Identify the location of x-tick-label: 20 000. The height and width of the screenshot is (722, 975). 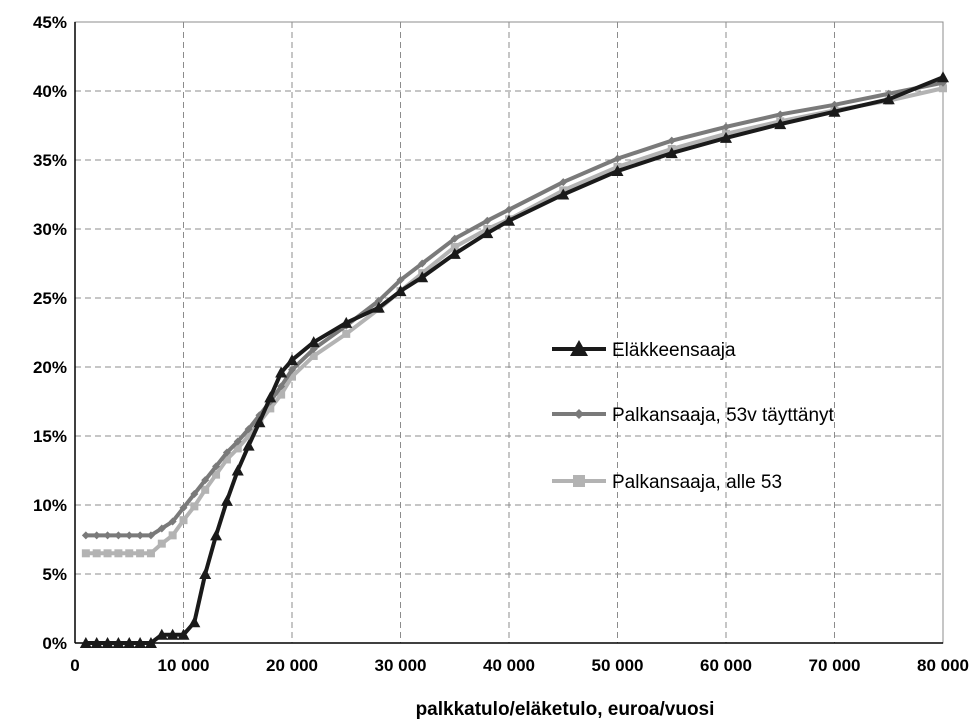
(292, 665).